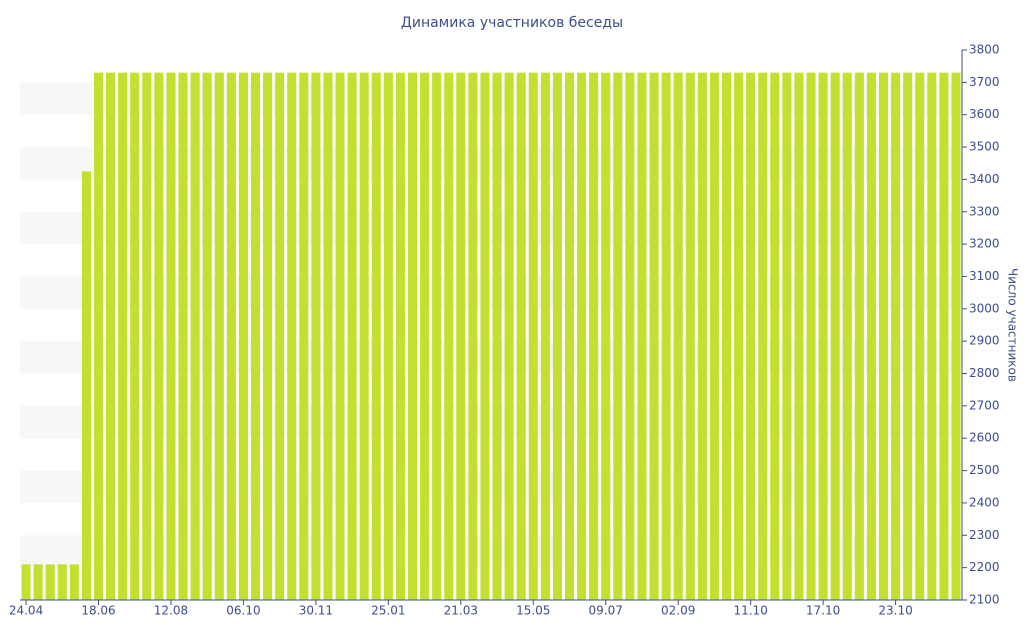 This screenshot has width=1024, height=640. Describe the element at coordinates (984, 438) in the screenshot. I see `y-tick-label: 2600` at that location.